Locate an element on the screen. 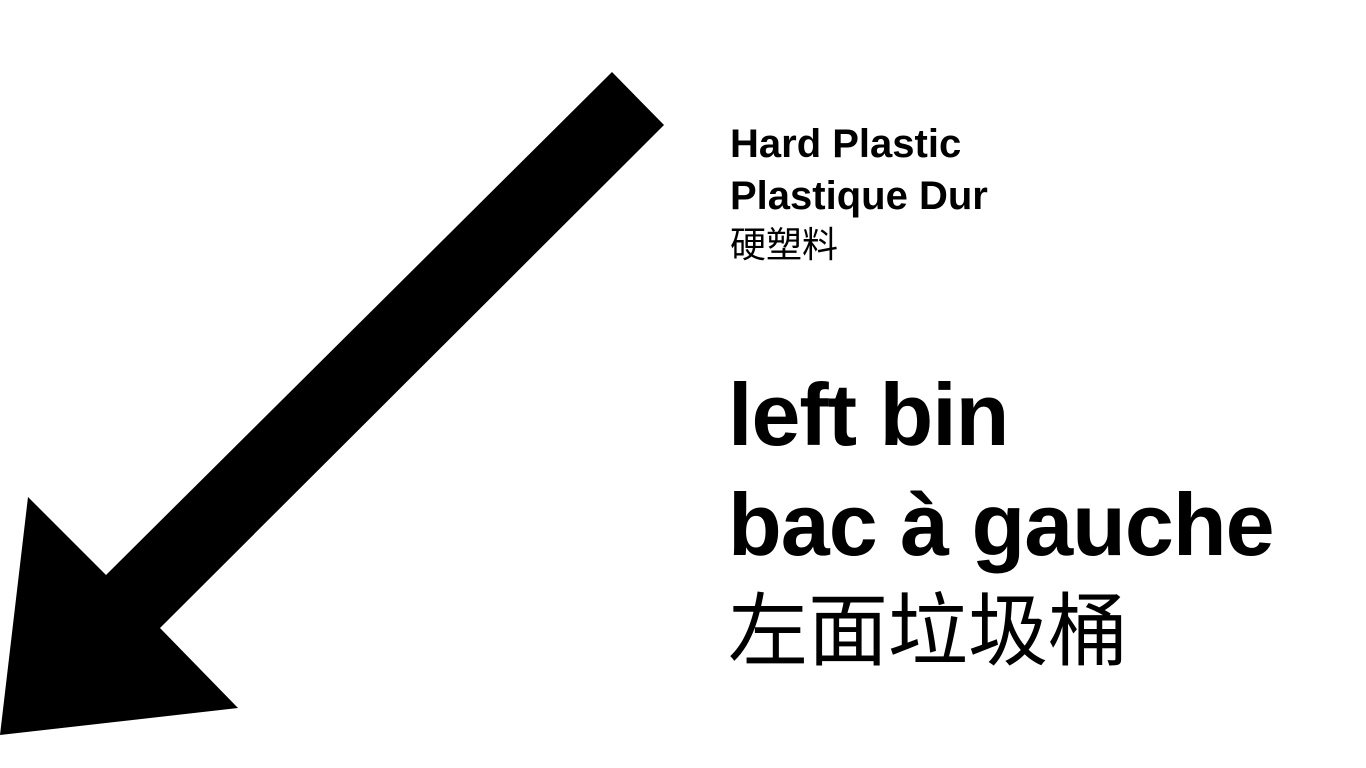 This screenshot has width=1366, height=768. destination-english: left bin is located at coordinates (868, 414).